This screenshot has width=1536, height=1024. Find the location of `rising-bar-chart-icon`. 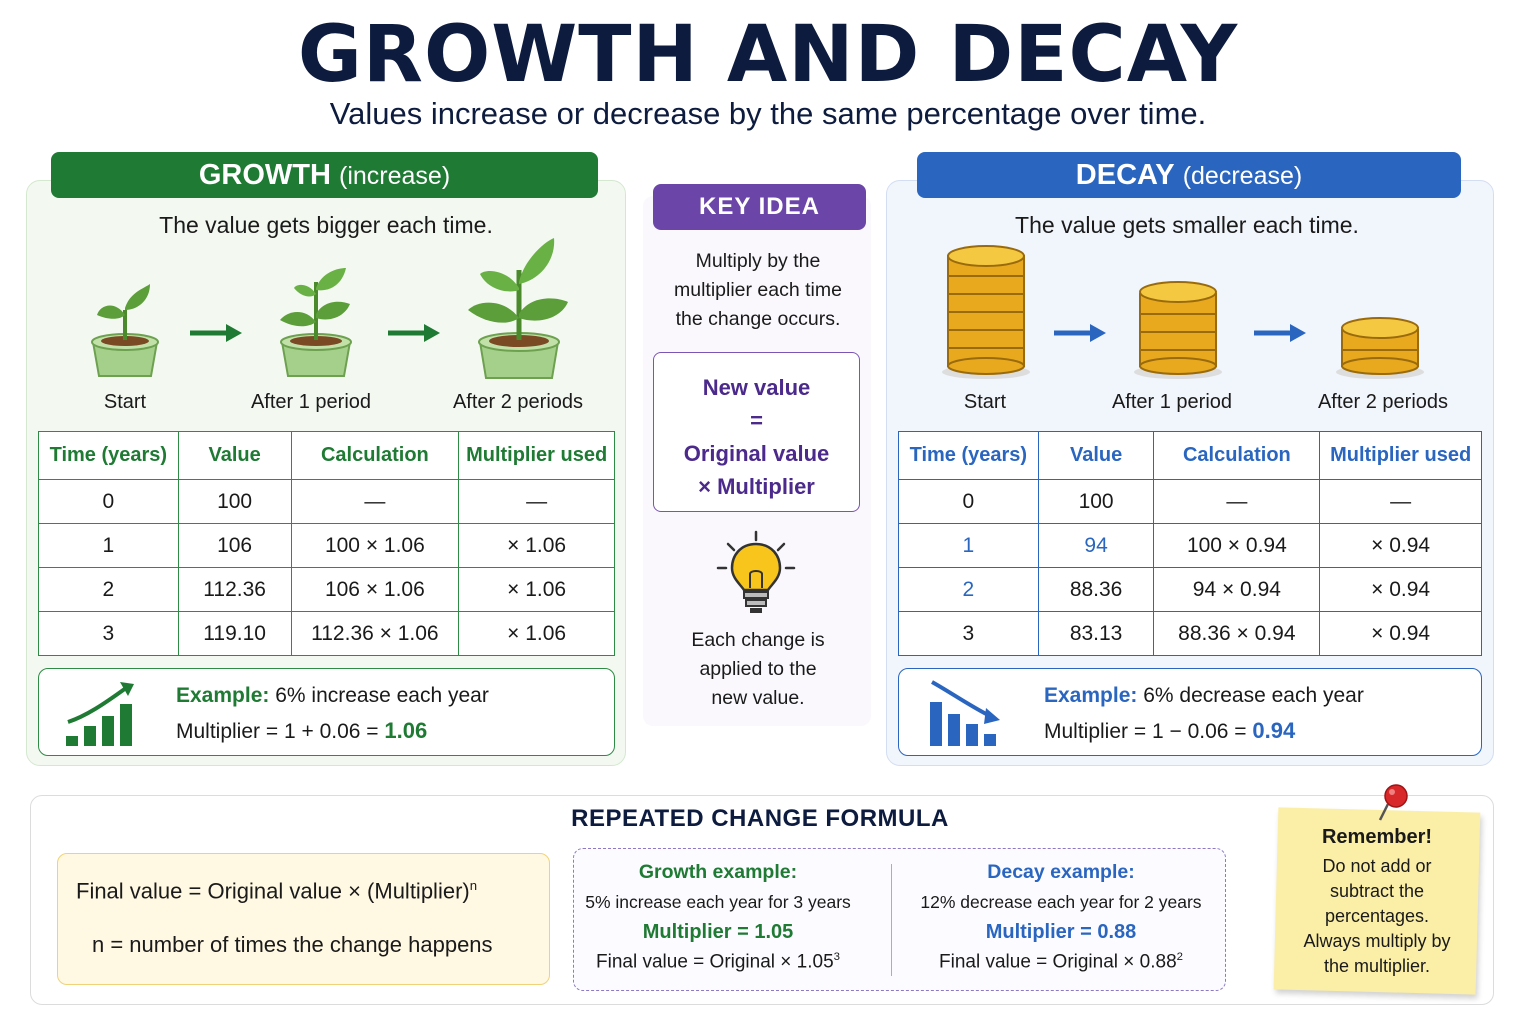

rising-bar-chart-icon is located at coordinates (100, 714).